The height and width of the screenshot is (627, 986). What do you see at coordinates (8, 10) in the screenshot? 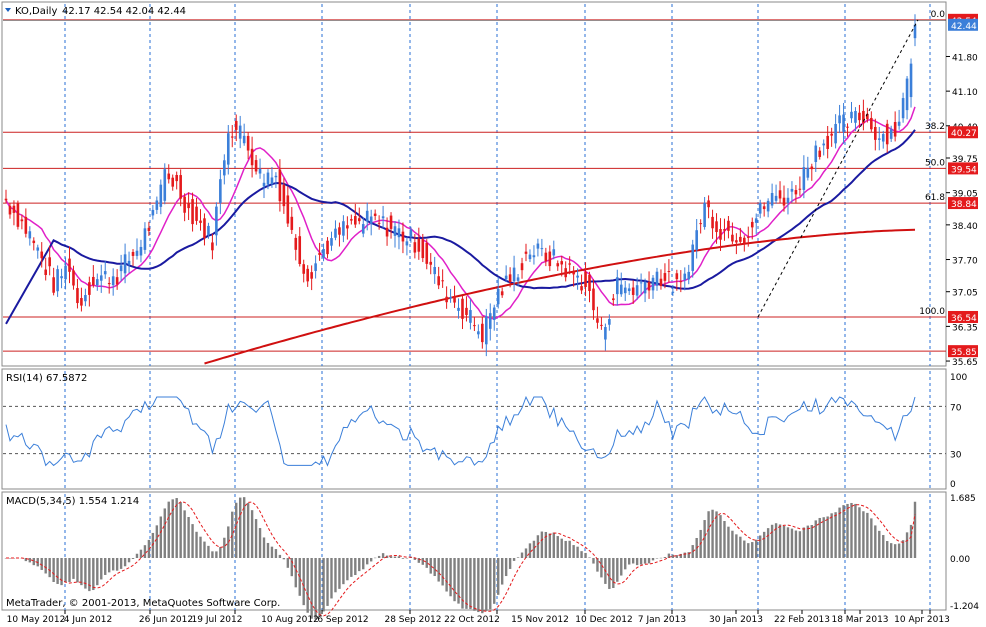
I see `dropdown-triangle-icon` at bounding box center [8, 10].